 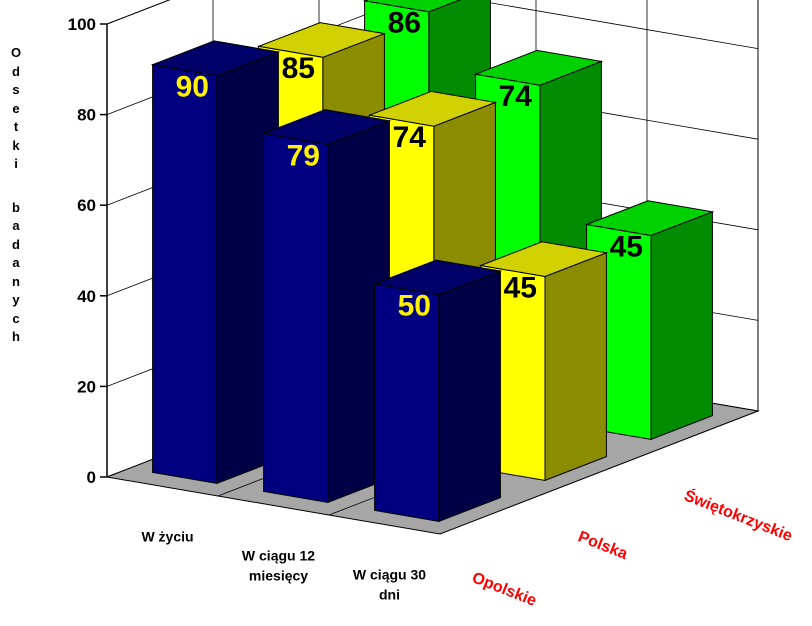 I want to click on category-label: W ciągu 30 dni, so click(x=389, y=585).